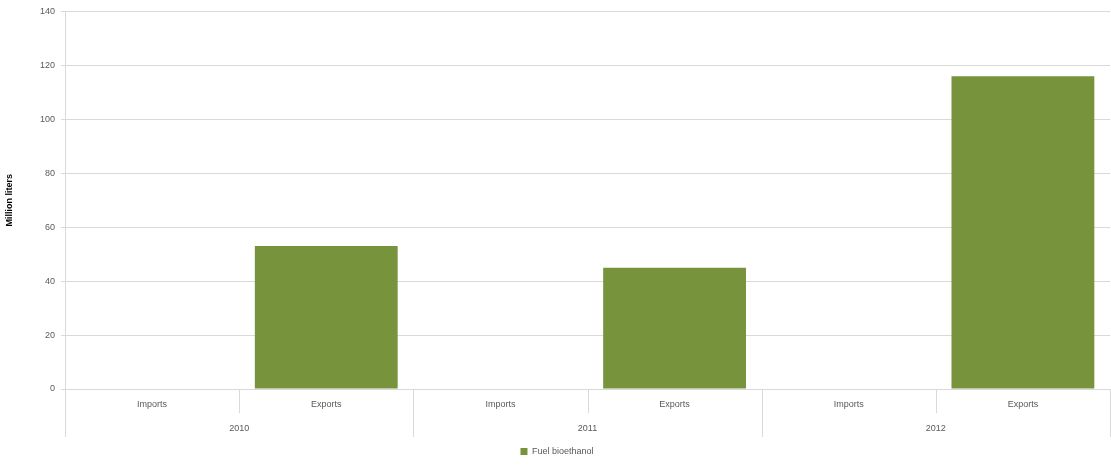  Describe the element at coordinates (49, 280) in the screenshot. I see `y-tick-label: 40` at that location.